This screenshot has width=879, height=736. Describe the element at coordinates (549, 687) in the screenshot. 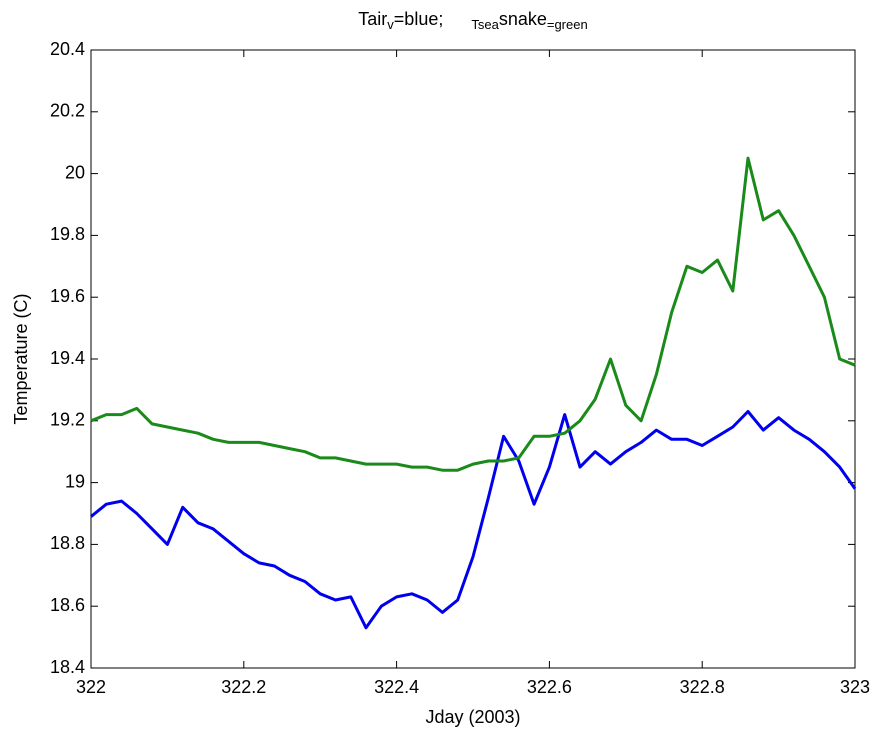

I see `x-tick-label: 322.6` at that location.